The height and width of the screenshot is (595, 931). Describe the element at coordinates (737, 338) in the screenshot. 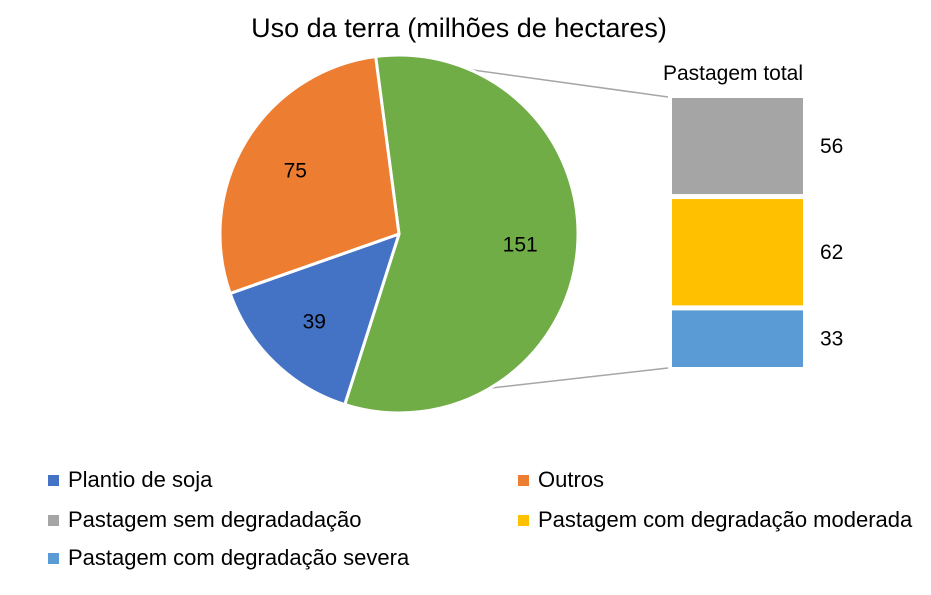

I see `bar-segment-pastagem-com-degradacao-severa` at that location.